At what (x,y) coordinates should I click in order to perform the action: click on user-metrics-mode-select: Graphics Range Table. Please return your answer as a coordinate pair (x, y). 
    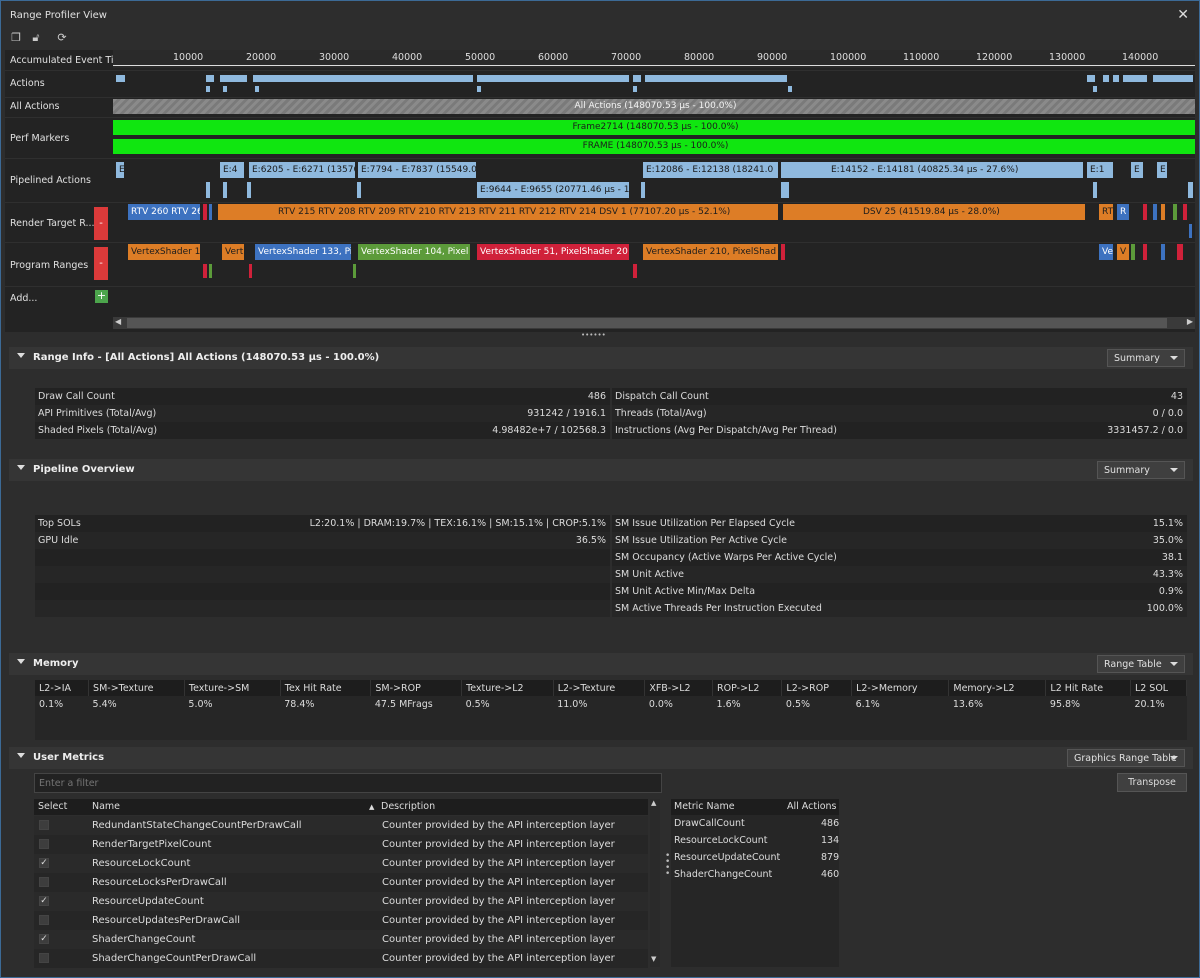
    Looking at the image, I should click on (1126, 758).